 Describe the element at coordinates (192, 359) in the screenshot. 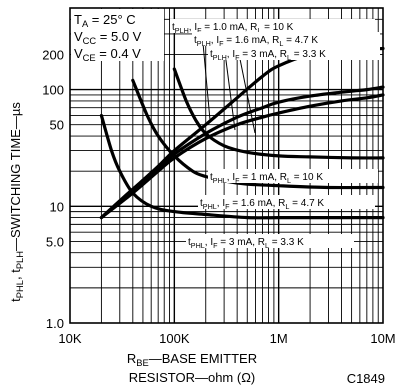

I see `x-axis-label-line1: RBE—BASE EMITTER` at that location.